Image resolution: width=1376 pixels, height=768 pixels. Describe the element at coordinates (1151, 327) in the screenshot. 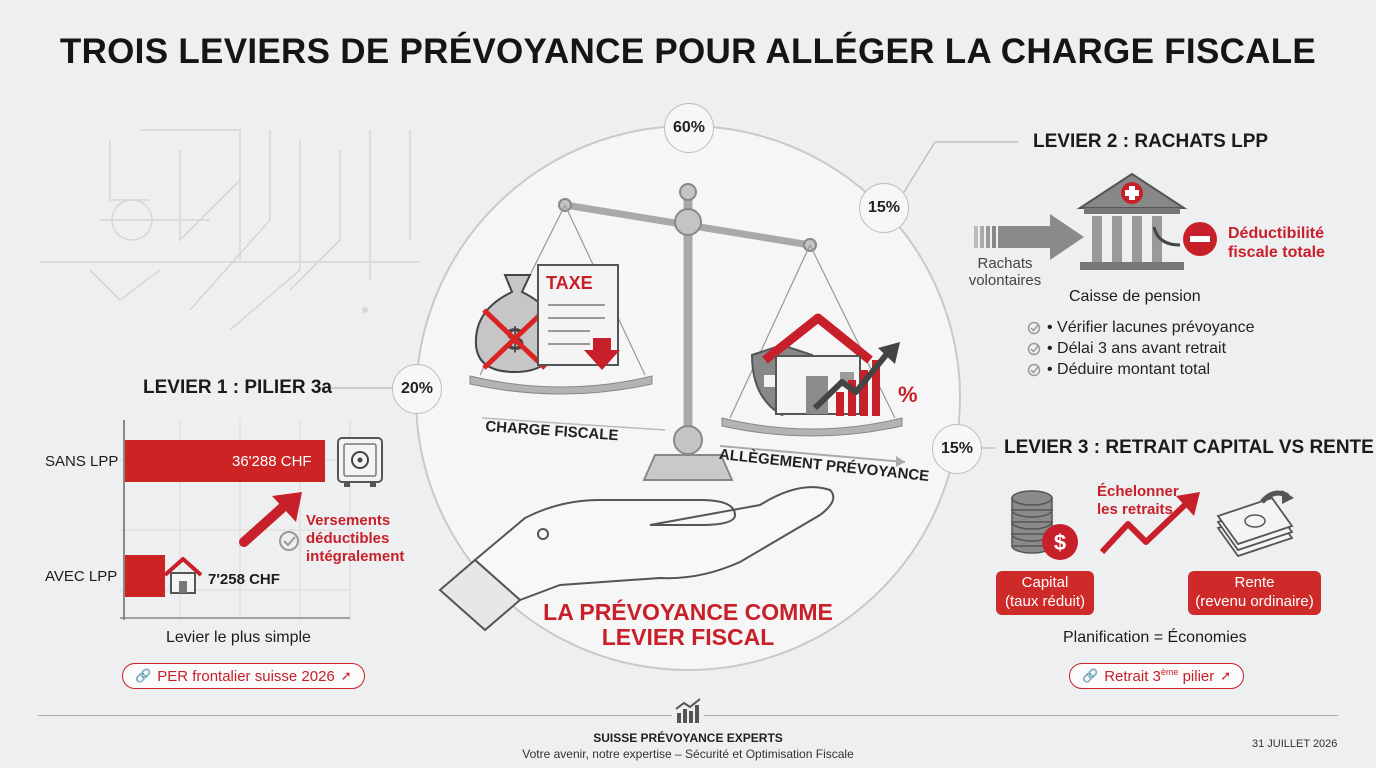

I see `checklist-text: • Vérifier lacunes prévoyance` at that location.